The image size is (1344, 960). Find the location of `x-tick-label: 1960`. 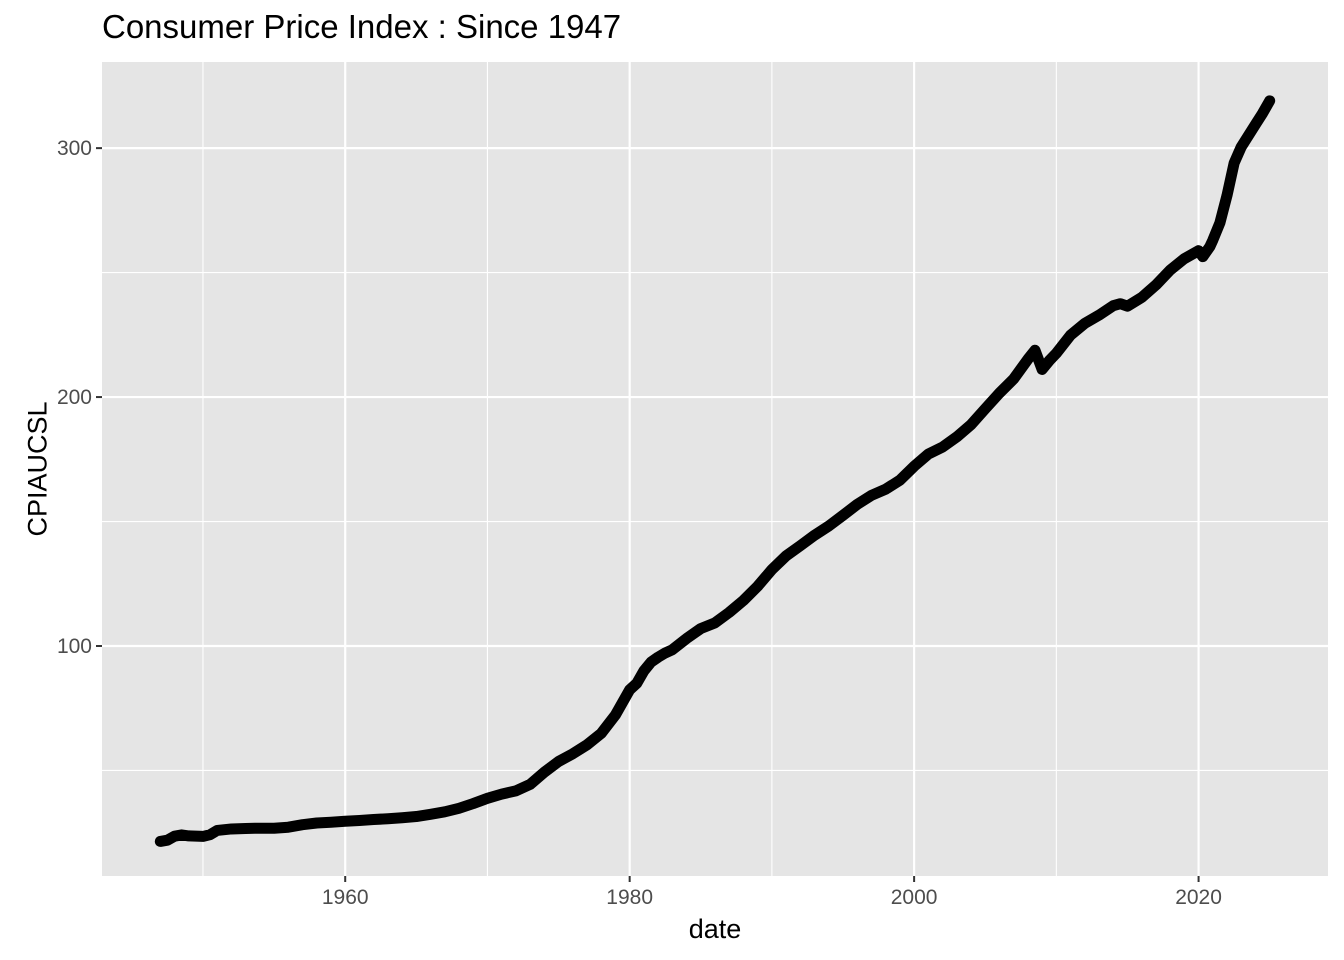

x-tick-label: 1960 is located at coordinates (345, 897).